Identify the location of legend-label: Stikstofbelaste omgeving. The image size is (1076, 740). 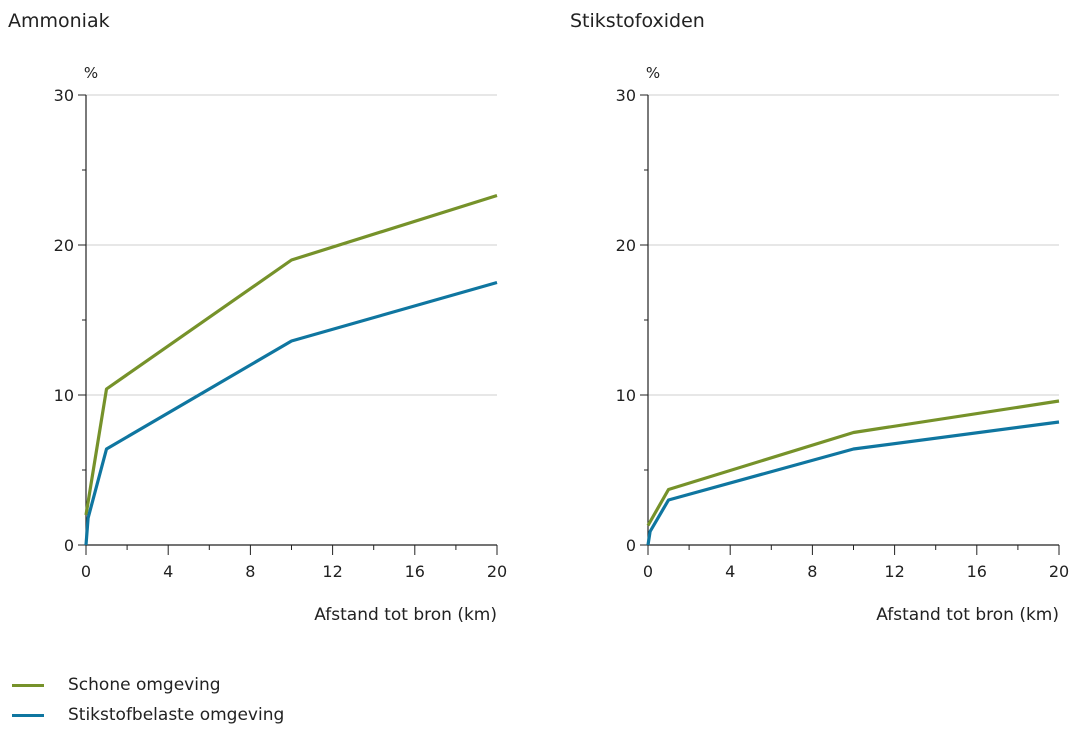
(176, 715).